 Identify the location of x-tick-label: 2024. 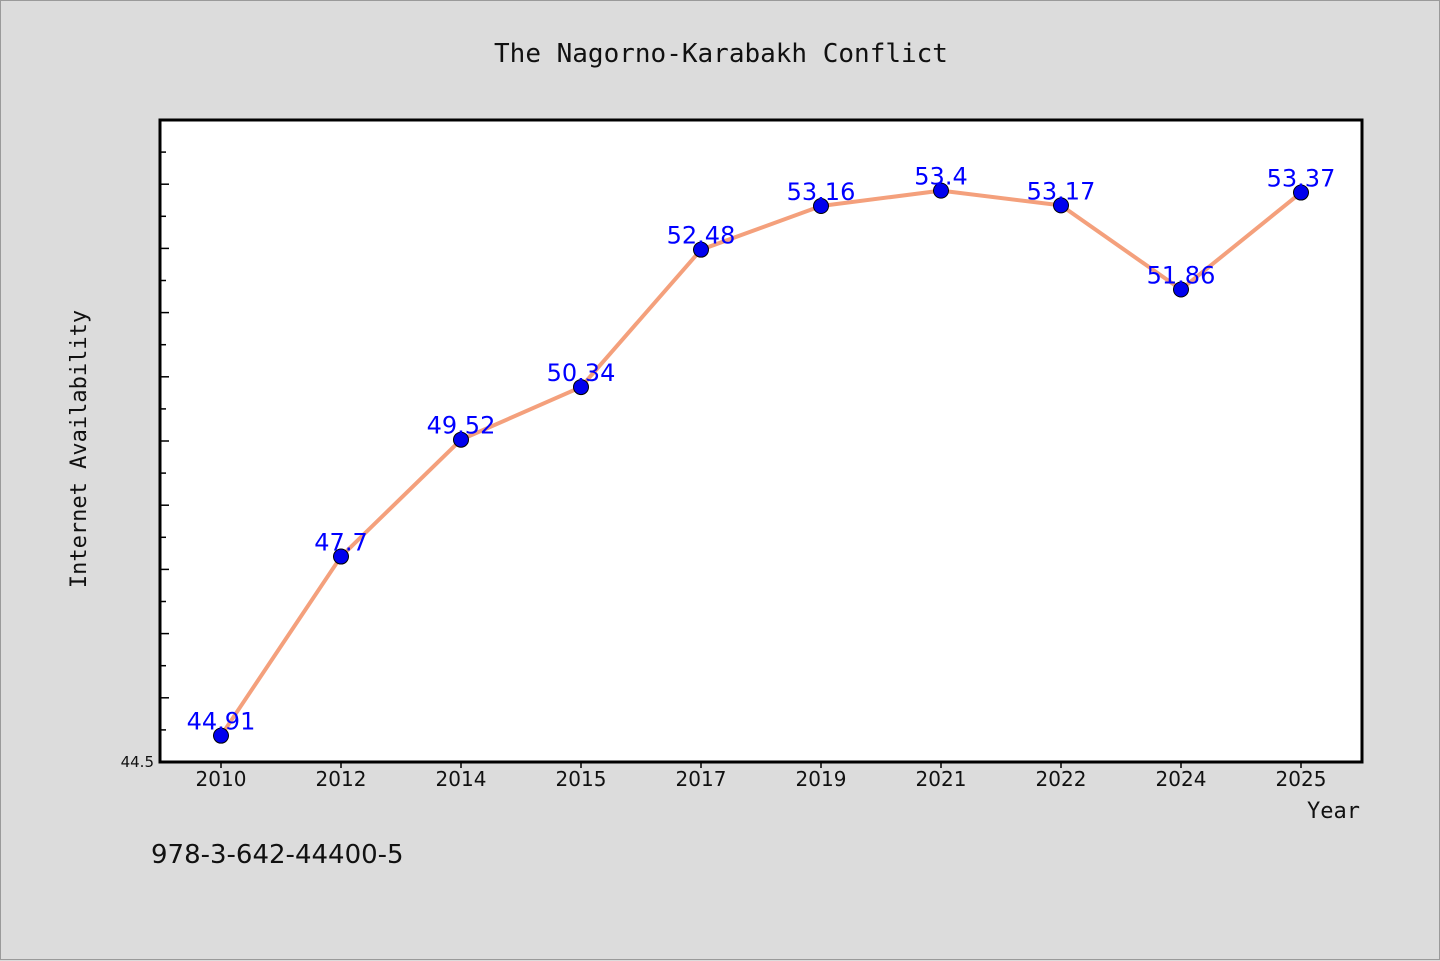
(1181, 779).